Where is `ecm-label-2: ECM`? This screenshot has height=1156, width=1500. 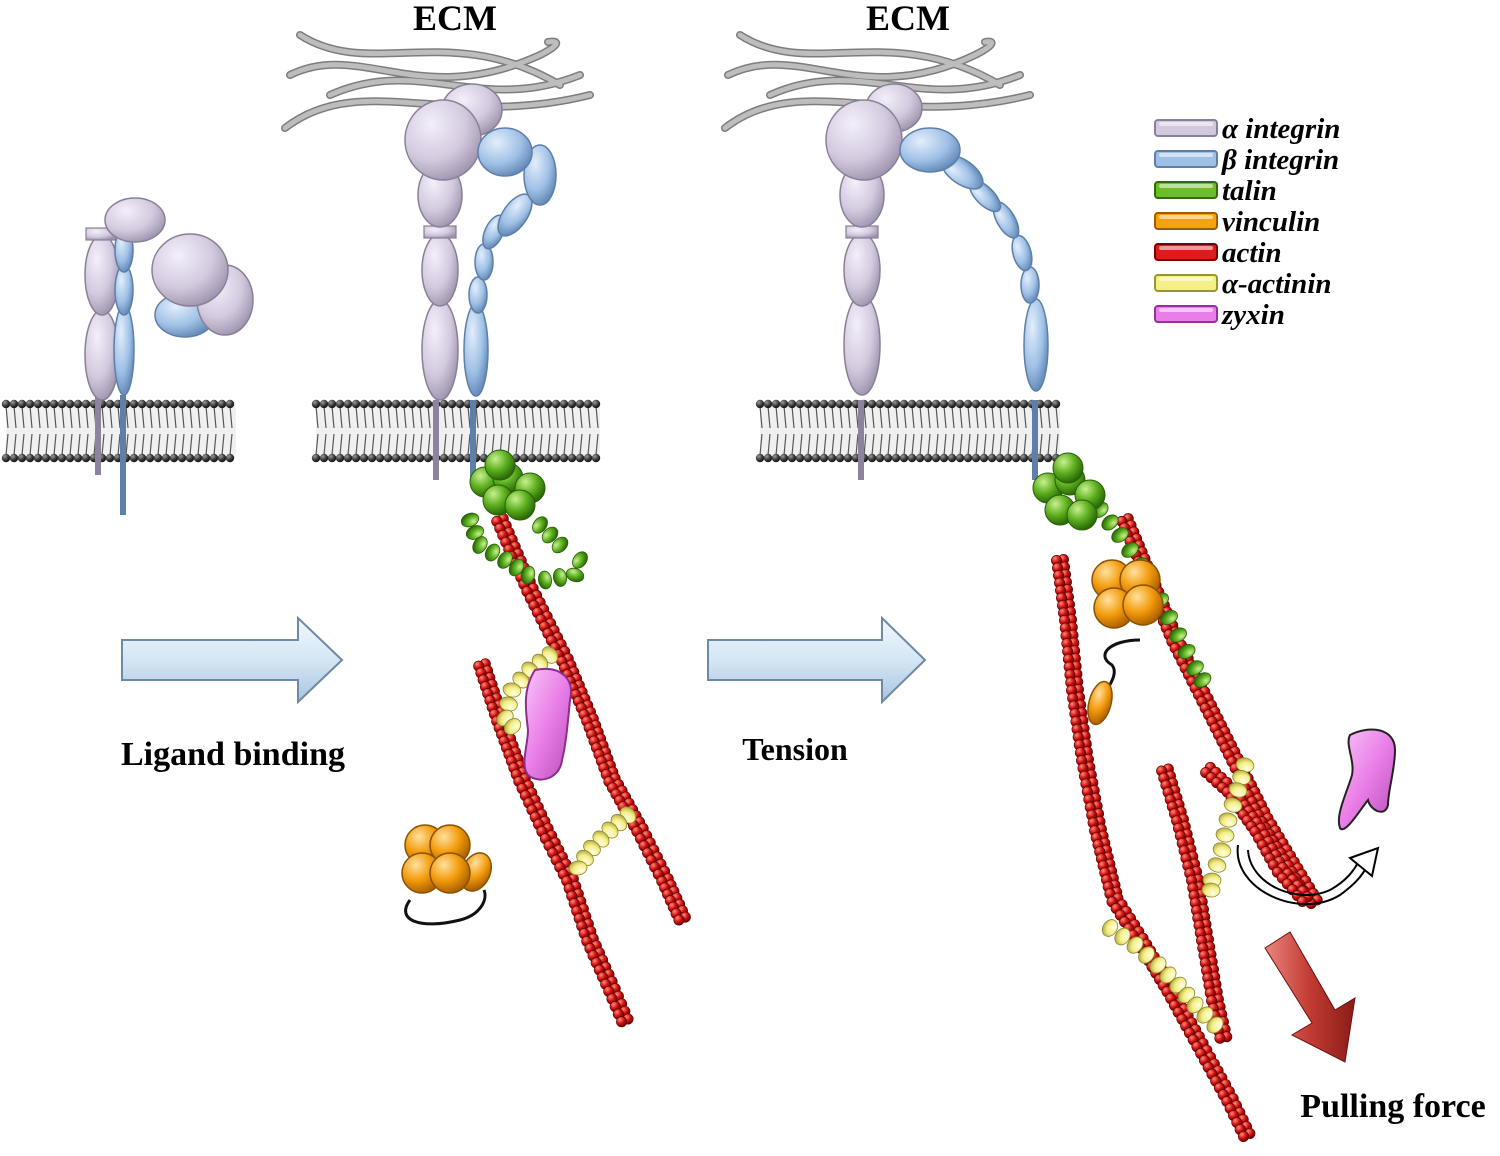 ecm-label-2: ECM is located at coordinates (908, 19).